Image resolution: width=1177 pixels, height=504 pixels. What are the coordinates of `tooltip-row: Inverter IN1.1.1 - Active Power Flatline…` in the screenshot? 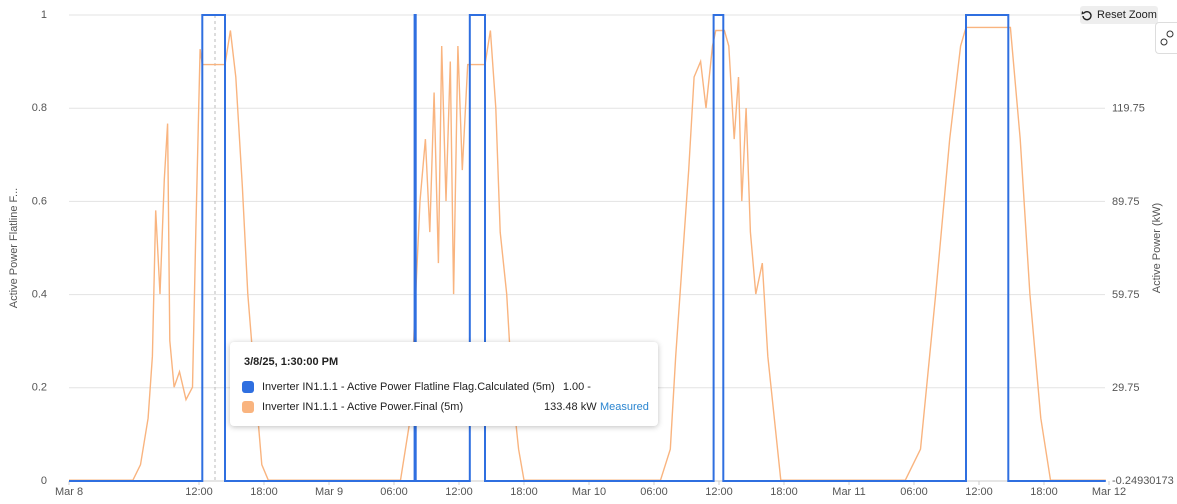 It's located at (416, 387).